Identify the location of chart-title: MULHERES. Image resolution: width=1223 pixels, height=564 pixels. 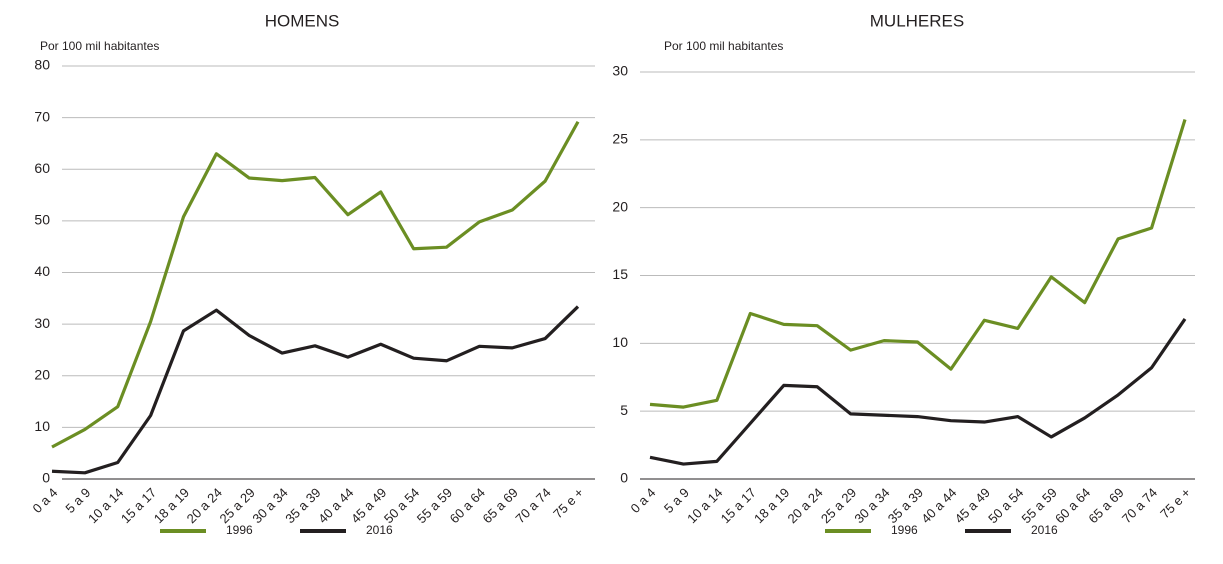
(917, 20).